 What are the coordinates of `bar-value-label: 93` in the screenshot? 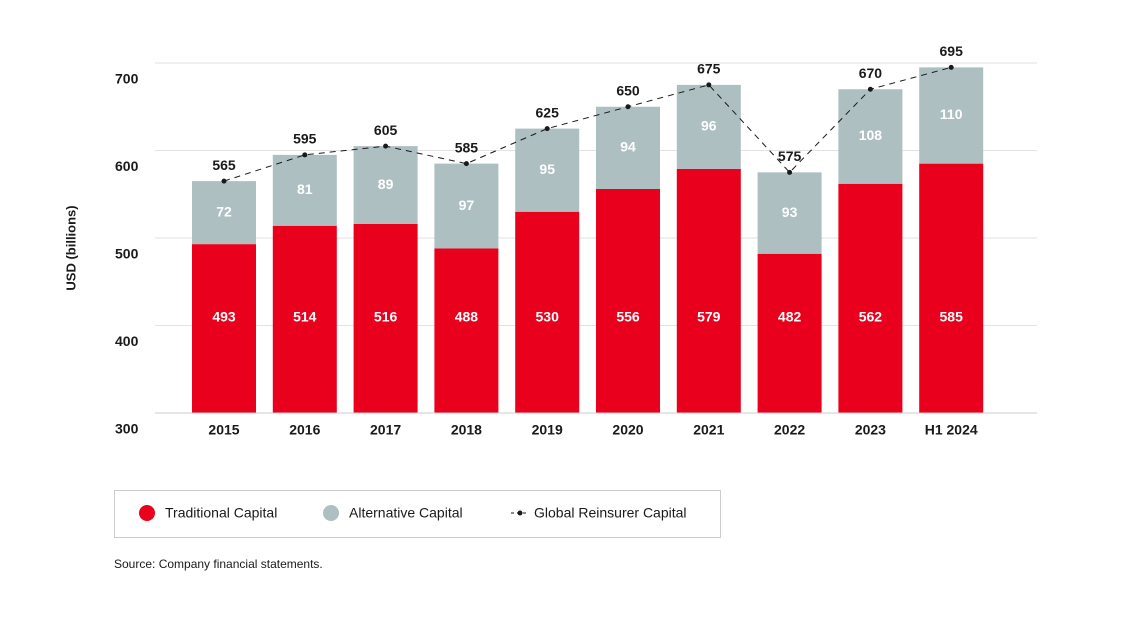 It's located at (790, 212).